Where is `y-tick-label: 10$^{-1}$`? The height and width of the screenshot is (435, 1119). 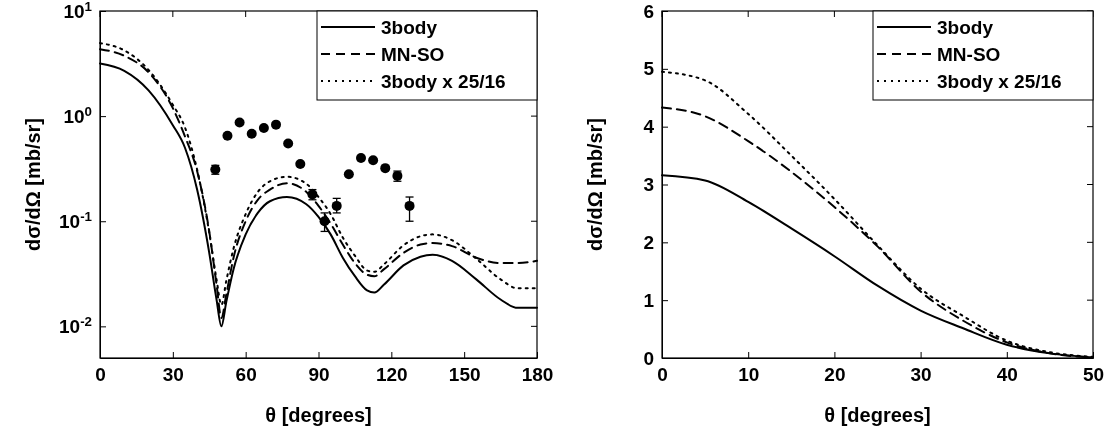 y-tick-label: 10$^{-1}$ is located at coordinates (76, 220).